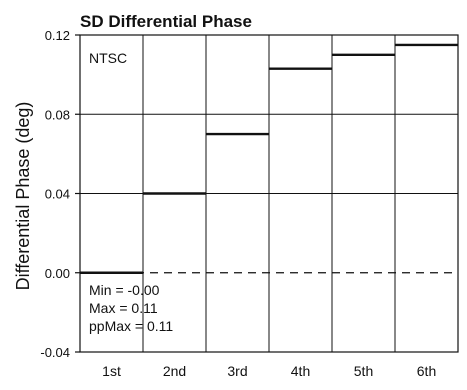 The image size is (467, 390). Describe the element at coordinates (174, 371) in the screenshot. I see `x-tick-label: 2nd` at that location.